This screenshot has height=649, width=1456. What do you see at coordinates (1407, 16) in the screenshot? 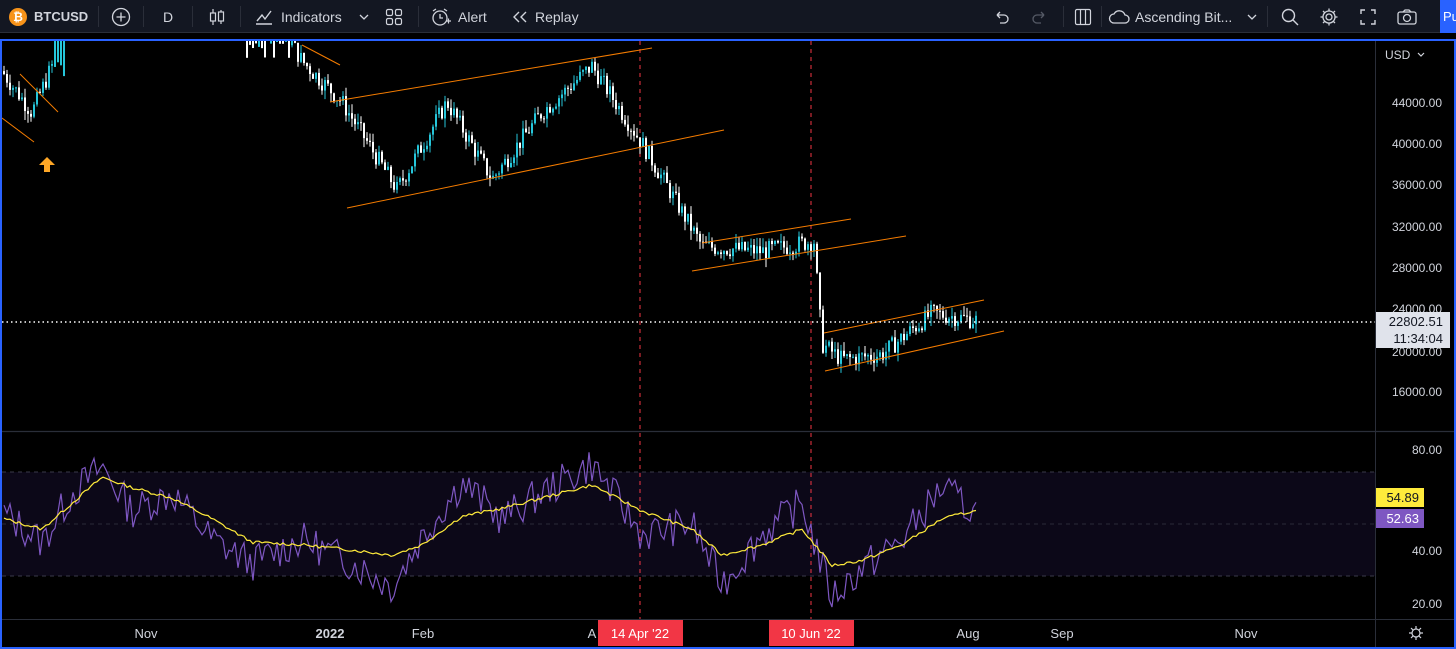
I see `snapshot-button` at bounding box center [1407, 16].